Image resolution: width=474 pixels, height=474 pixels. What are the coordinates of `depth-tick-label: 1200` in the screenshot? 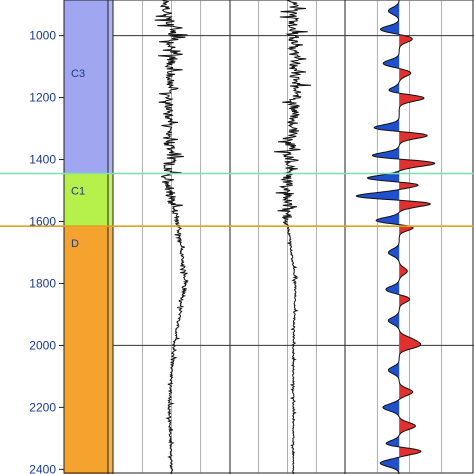 It's located at (42, 98).